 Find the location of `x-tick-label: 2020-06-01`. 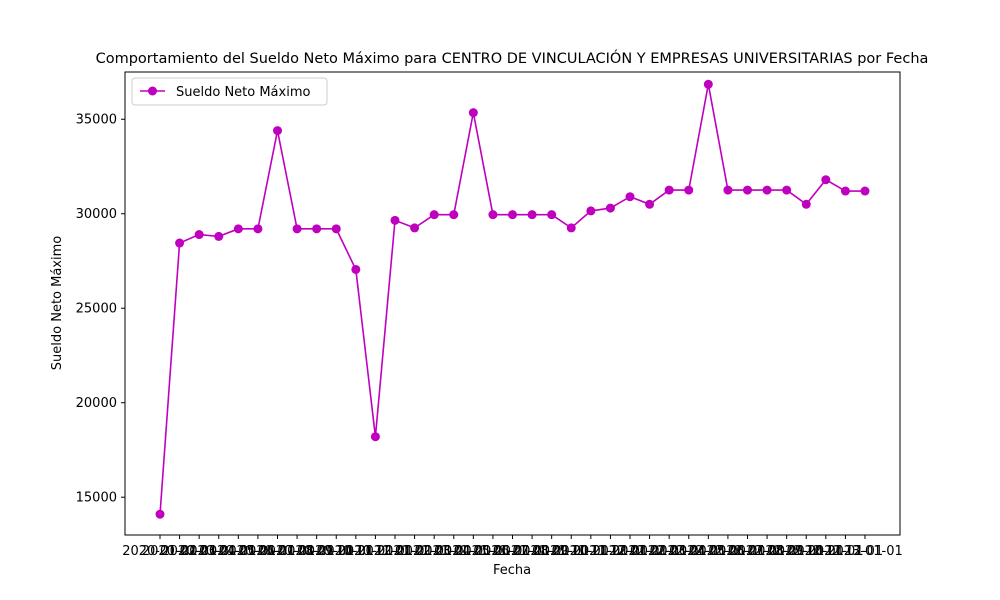

x-tick-label: 2020-06-01 is located at coordinates (258, 551).